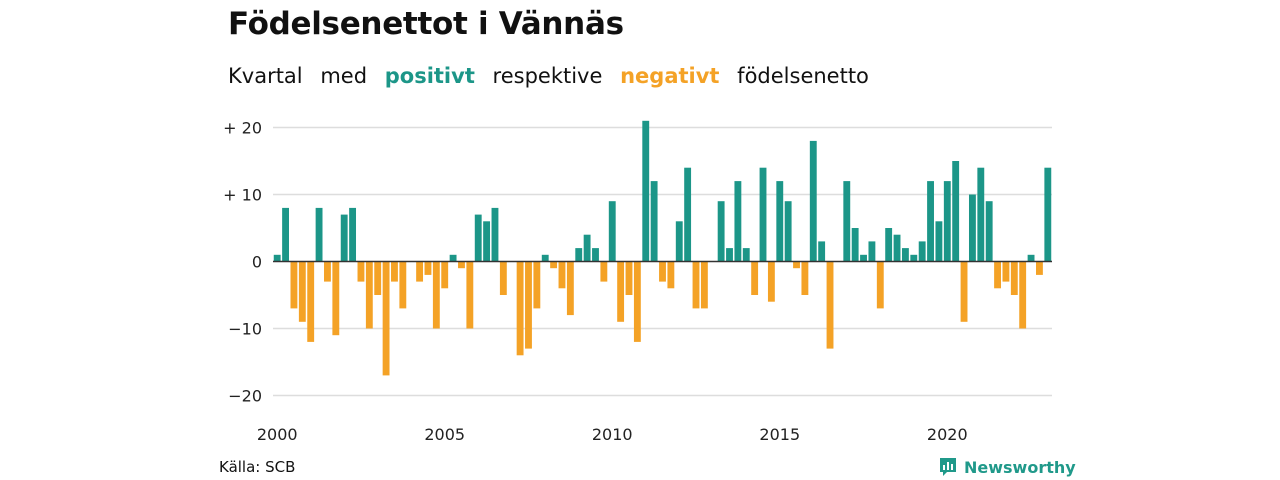 The image size is (1280, 480). I want to click on chart-title: Födelsenettot i Vännäs, so click(426, 24).